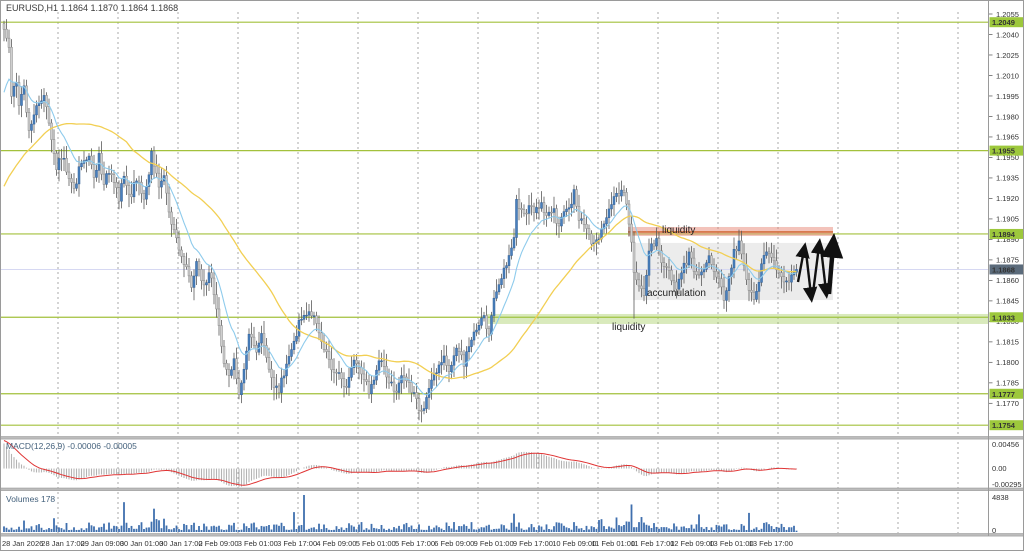  I want to click on macd-scale-top: 0.00456, so click(1005, 444).